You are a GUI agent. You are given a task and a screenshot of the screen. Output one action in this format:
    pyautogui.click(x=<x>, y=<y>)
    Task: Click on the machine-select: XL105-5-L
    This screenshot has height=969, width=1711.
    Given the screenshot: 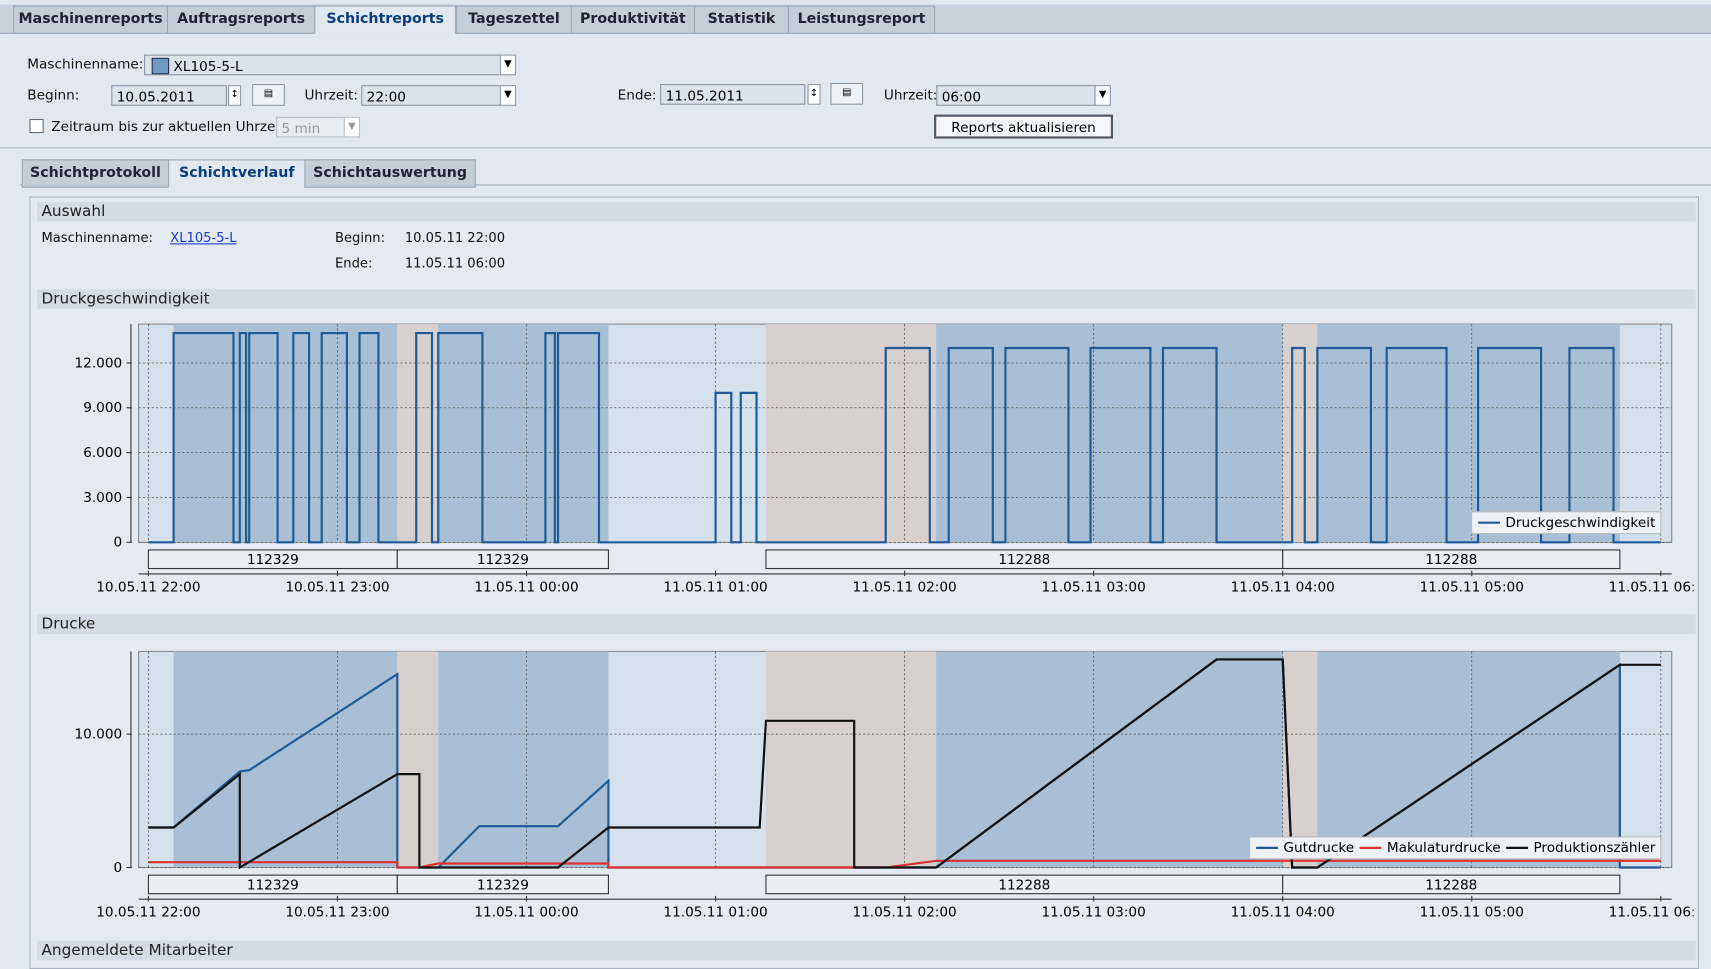 What is the action you would take?
    pyautogui.click(x=322, y=65)
    